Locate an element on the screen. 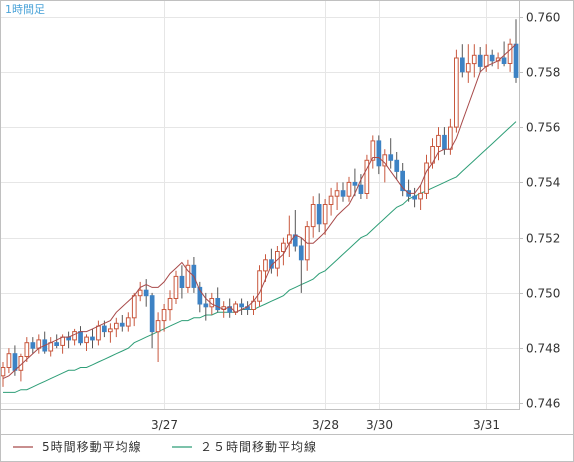 Image resolution: width=574 pixels, height=462 pixels. y-tick-label: 0.758 is located at coordinates (543, 73).